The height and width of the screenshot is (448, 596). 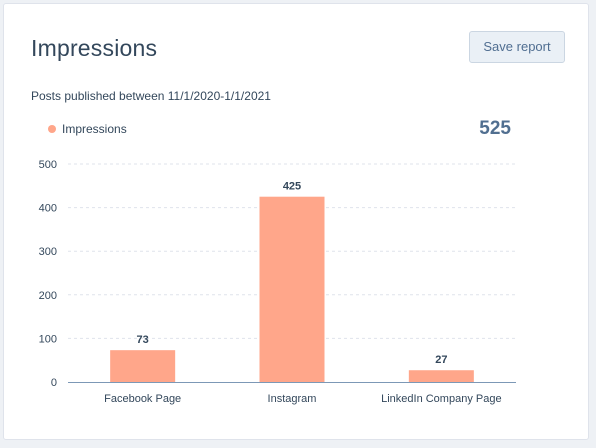 I want to click on save-report-button: Save report, so click(x=517, y=47).